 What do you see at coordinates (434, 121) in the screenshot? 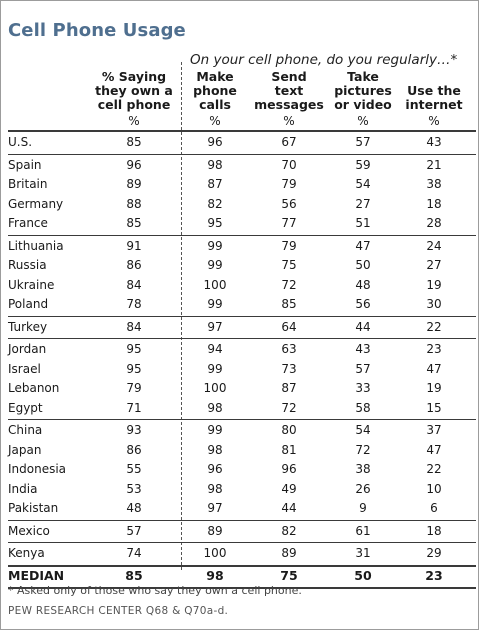
I see `unit-label: %` at bounding box center [434, 121].